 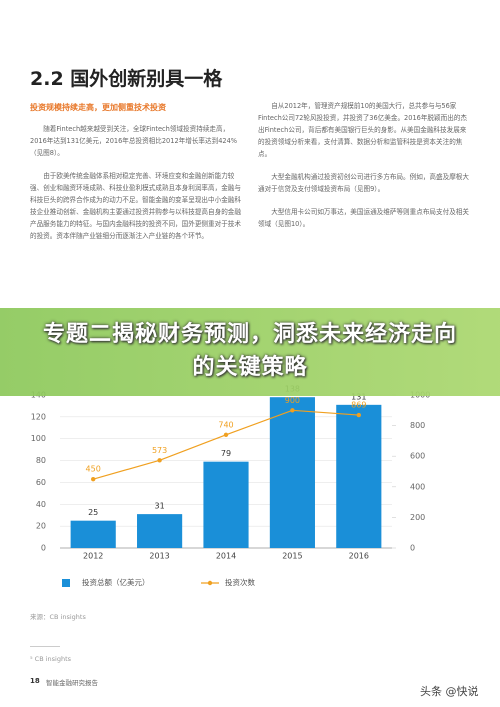 What do you see at coordinates (417, 425) in the screenshot?
I see `y2-tick-label: 800` at bounding box center [417, 425].